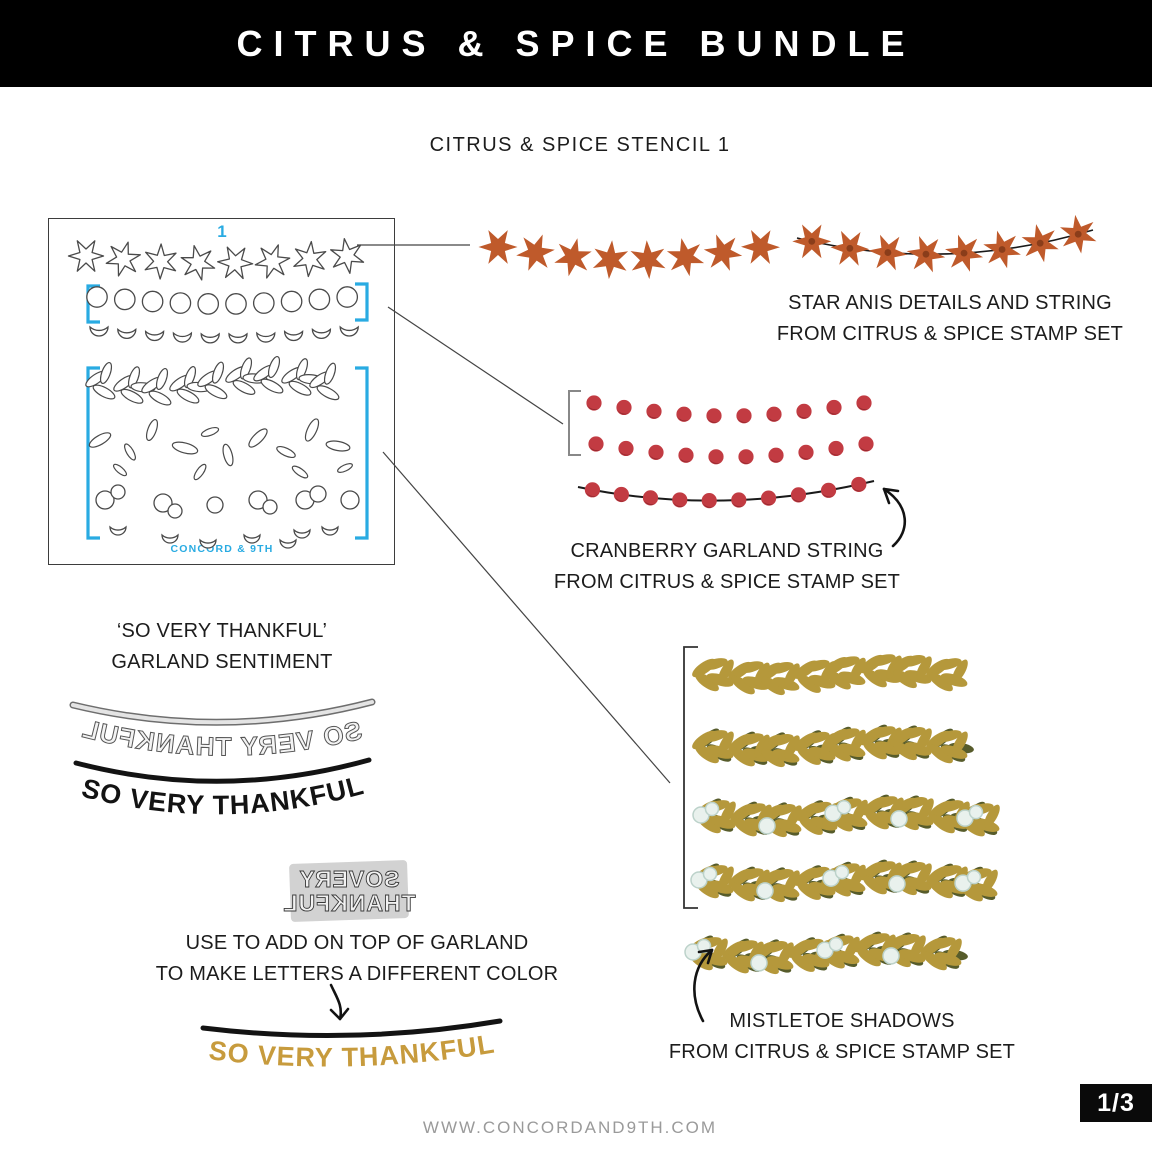  What do you see at coordinates (221, 391) in the screenshot?
I see `stencil-preview-panel` at bounding box center [221, 391].